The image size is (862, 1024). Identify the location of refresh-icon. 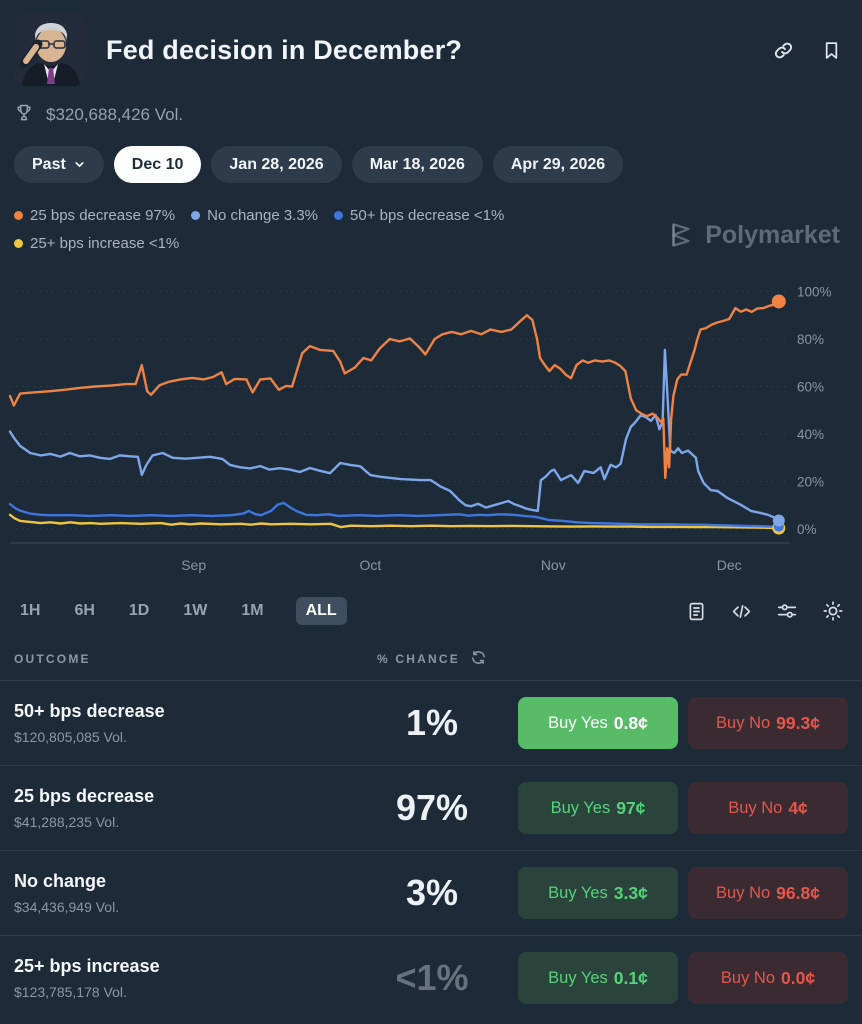
(478, 659).